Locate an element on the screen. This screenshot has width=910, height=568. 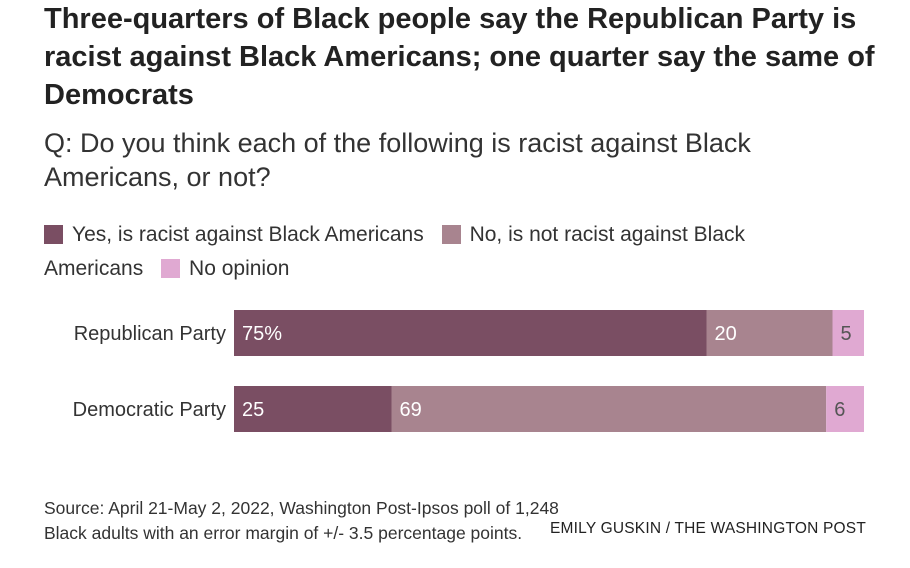
legend-swatch-yes is located at coordinates (53, 234).